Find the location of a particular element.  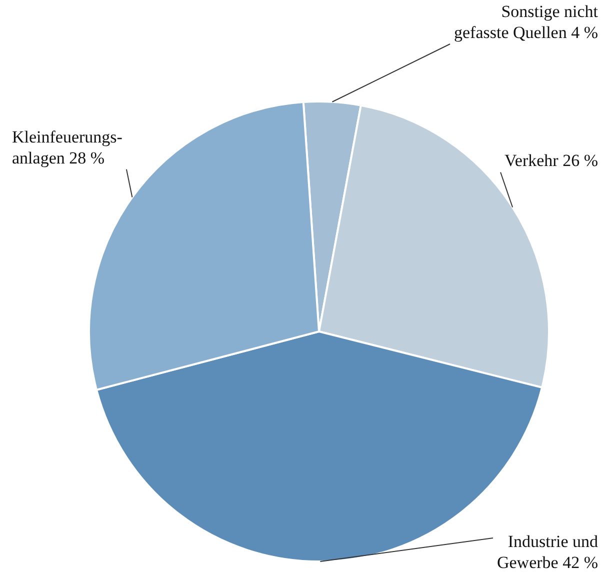

slice-label: Sonstige nicht gefasste Quellen 4 % is located at coordinates (526, 22).